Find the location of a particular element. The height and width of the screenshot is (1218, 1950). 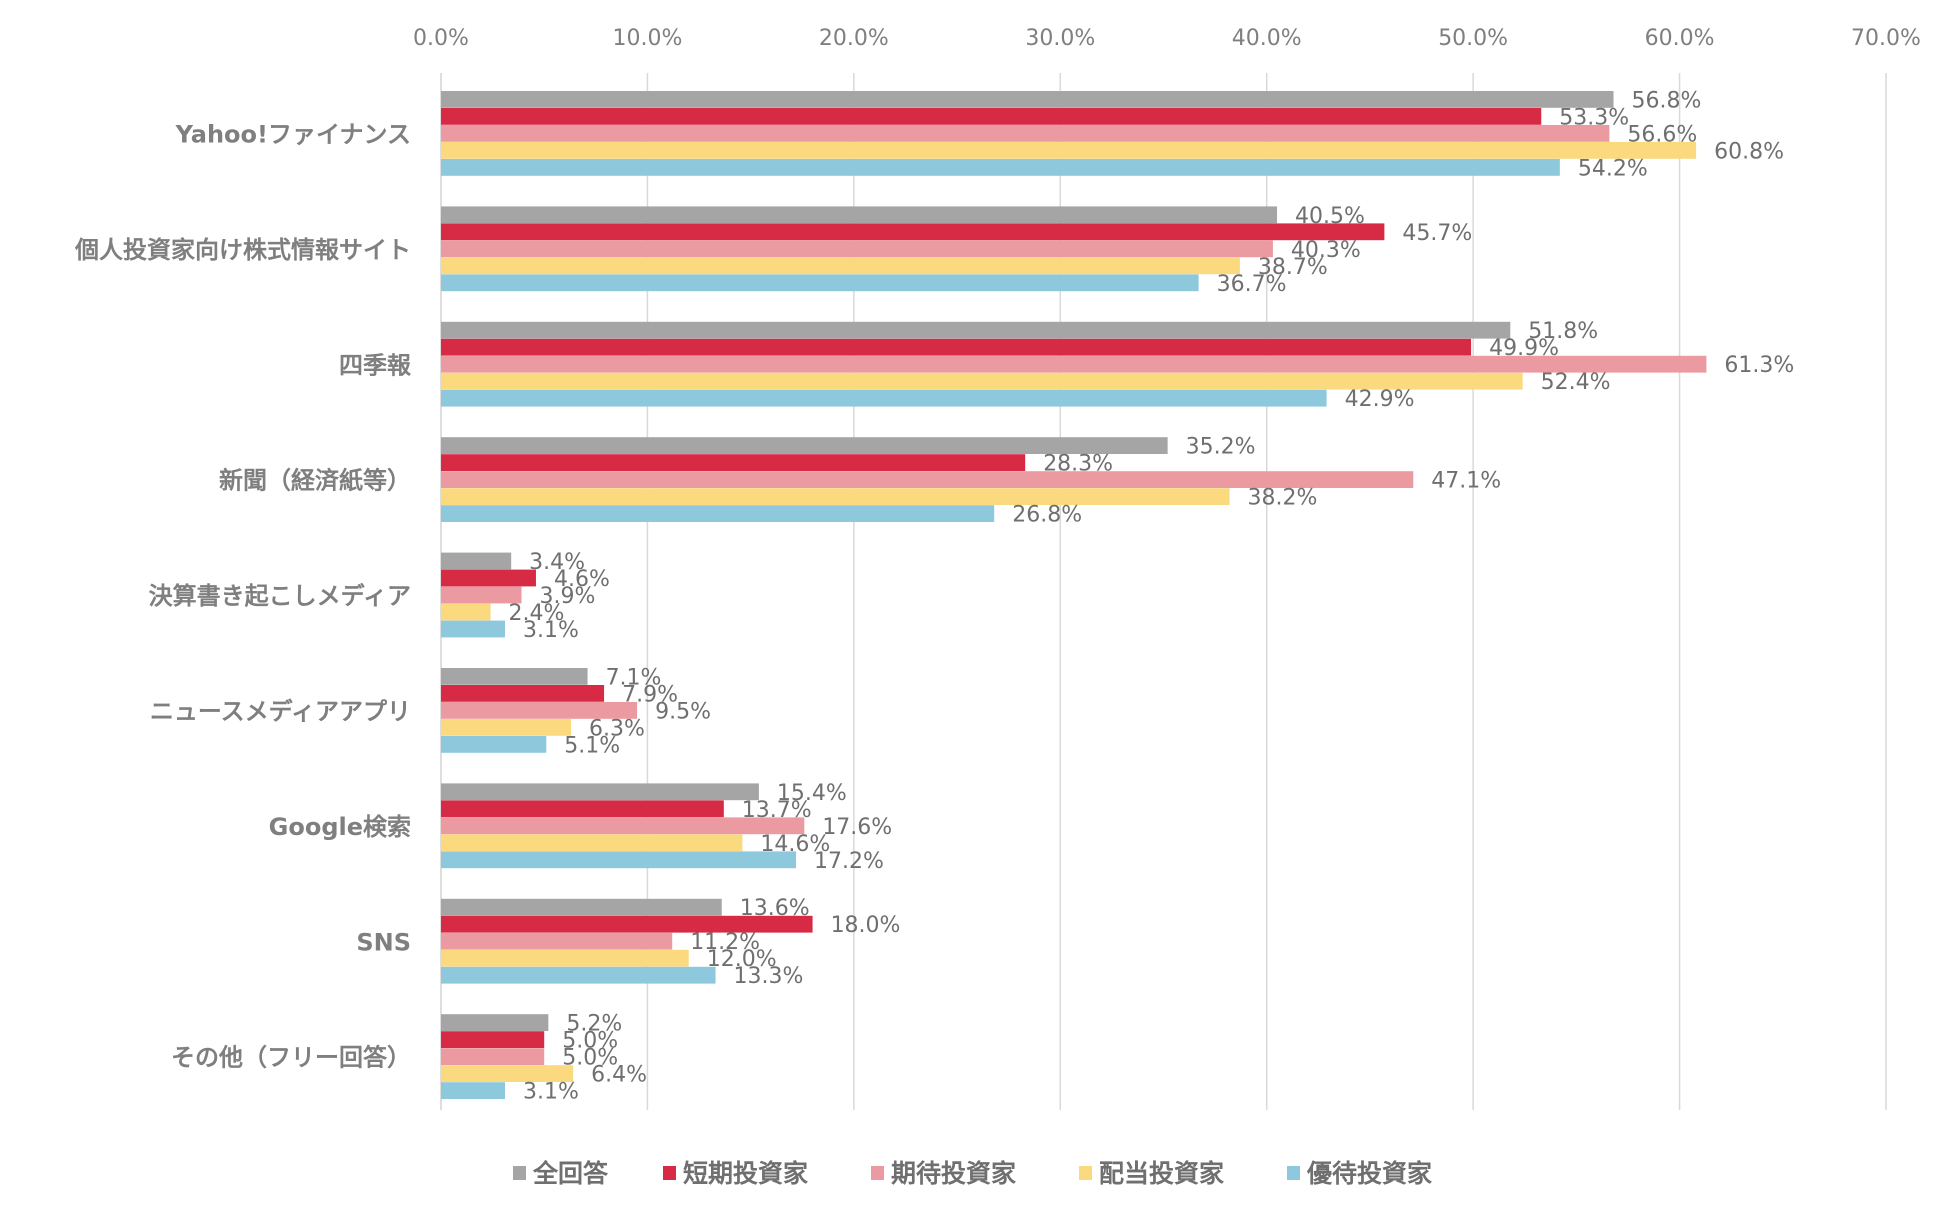

data-label: 56.8% is located at coordinates (1667, 100).